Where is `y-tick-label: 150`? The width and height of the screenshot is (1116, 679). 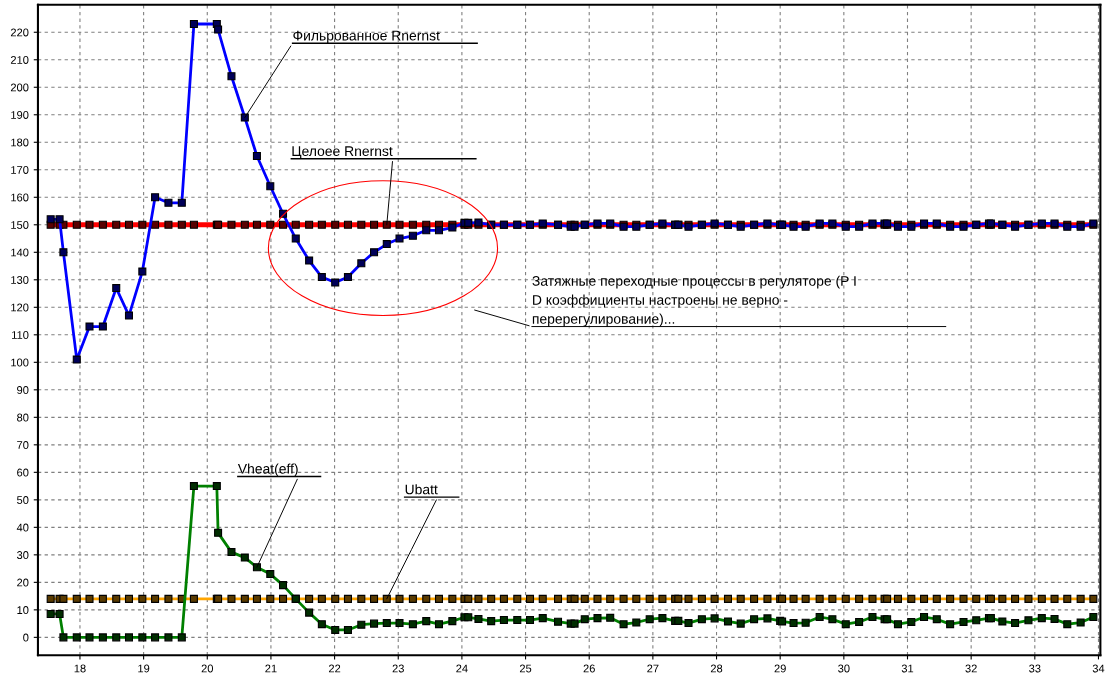
y-tick-label: 150 is located at coordinates (20, 225).